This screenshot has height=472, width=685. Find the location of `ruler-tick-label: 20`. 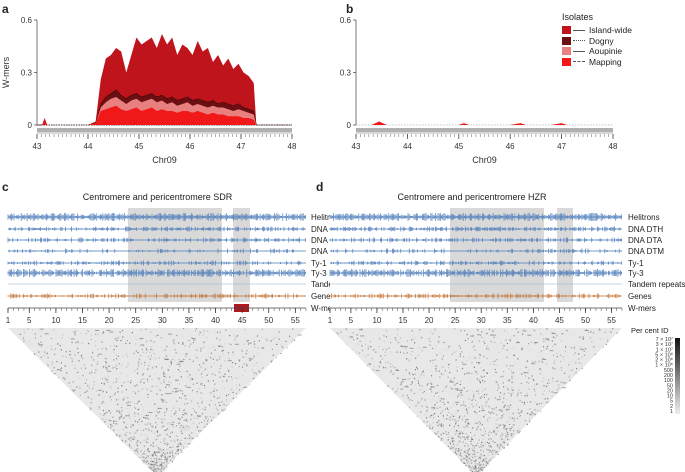

ruler-tick-label: 20 is located at coordinates (429, 320).